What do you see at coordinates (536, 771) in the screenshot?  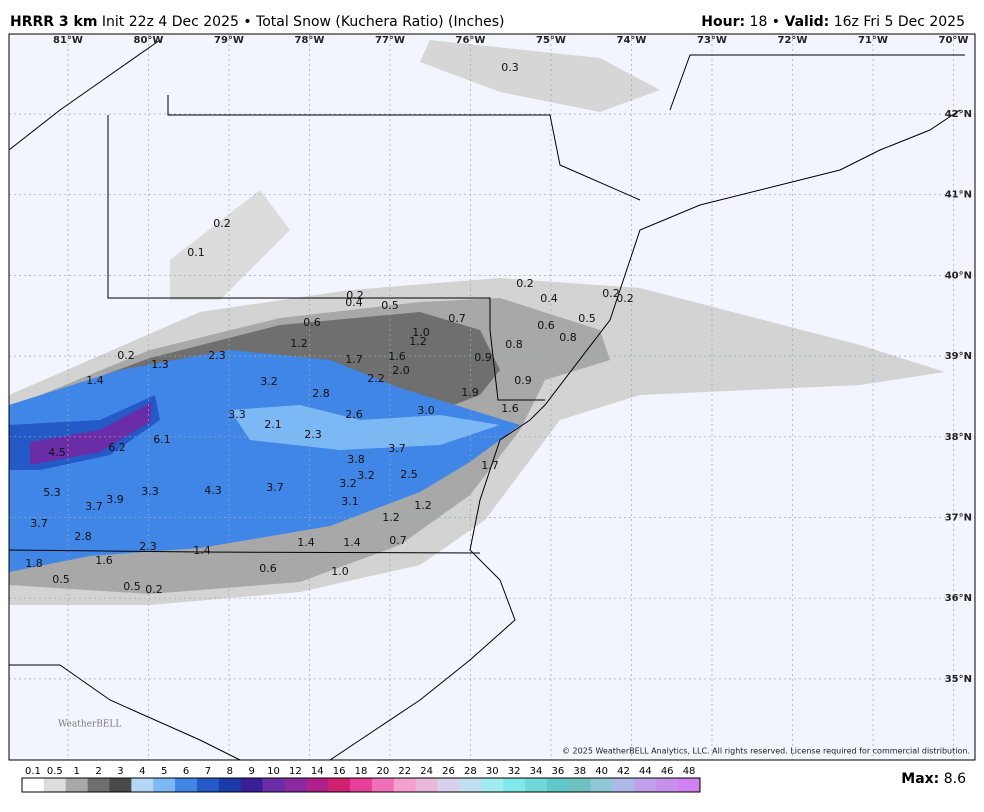 I see `colorbar-label: 34` at bounding box center [536, 771].